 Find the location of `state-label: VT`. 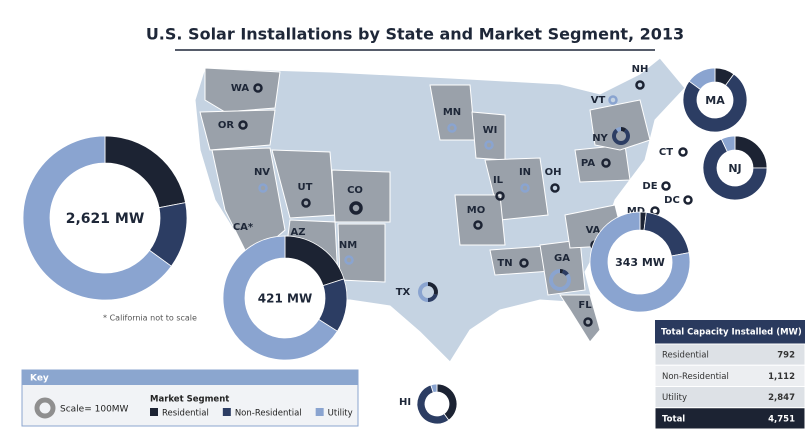

state-label: VT is located at coordinates (598, 100).